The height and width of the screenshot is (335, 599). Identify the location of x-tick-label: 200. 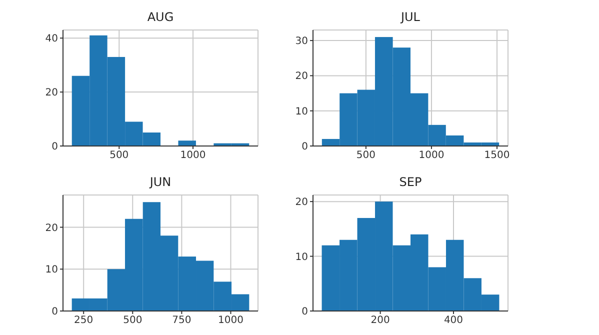
(380, 320).